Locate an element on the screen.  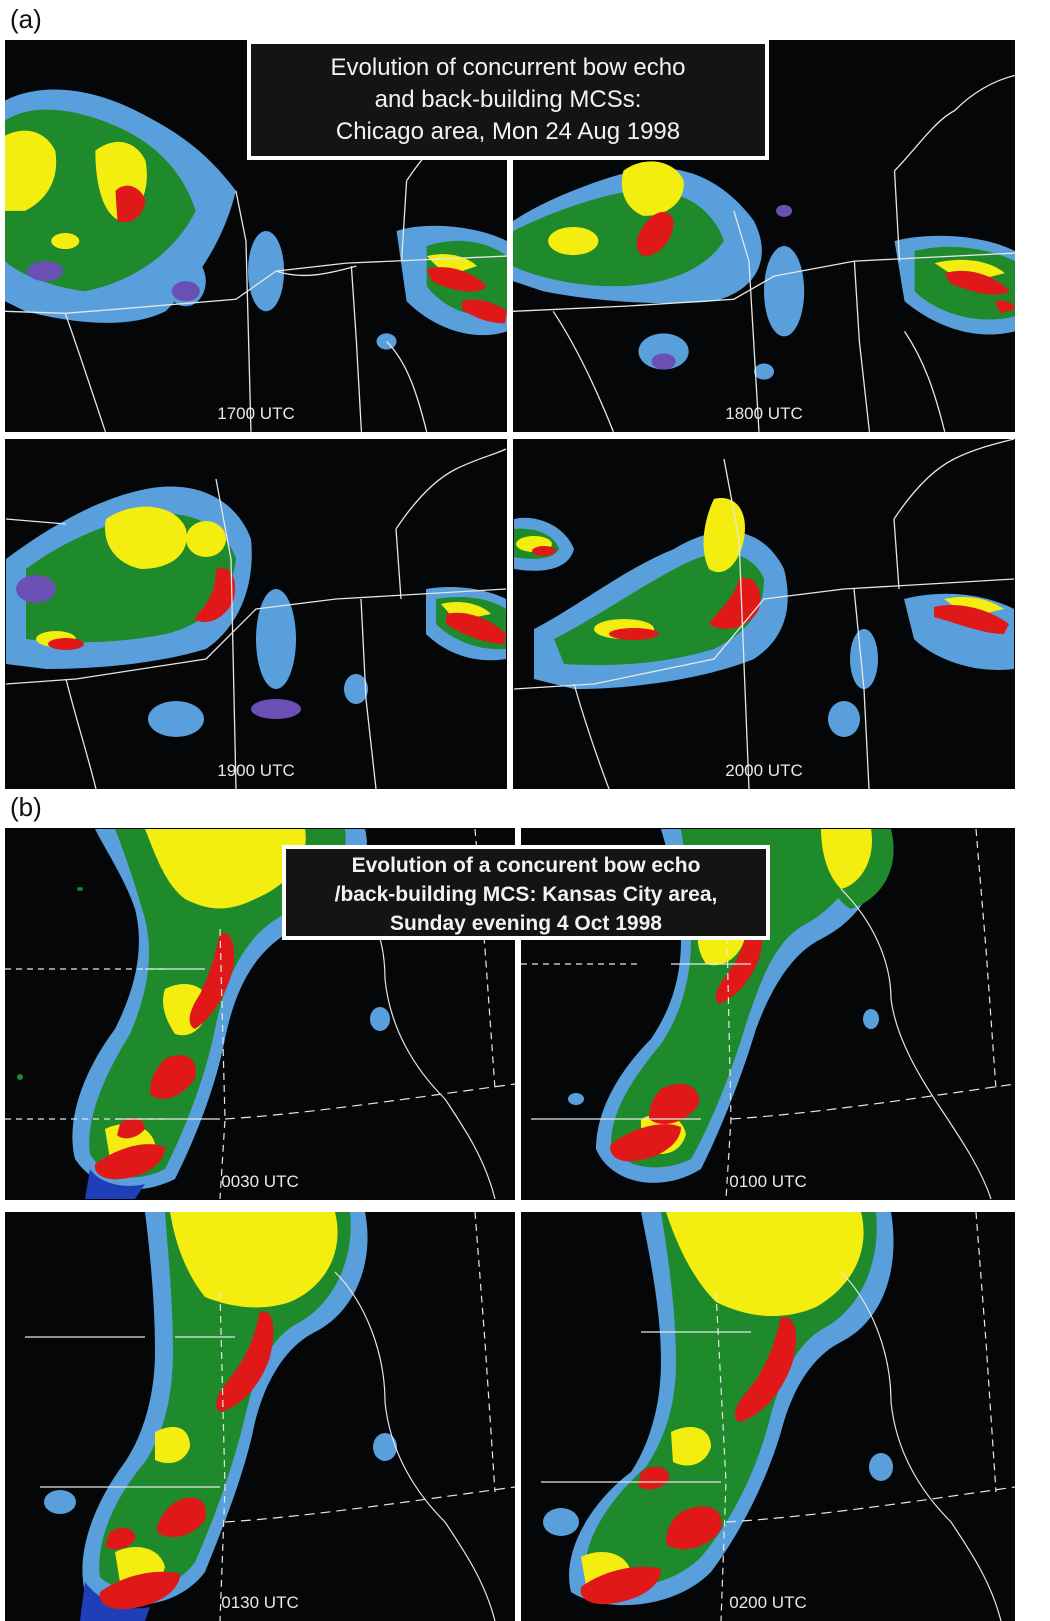
title-a-line-2: and back-building MCSs: is located at coordinates (508, 99).